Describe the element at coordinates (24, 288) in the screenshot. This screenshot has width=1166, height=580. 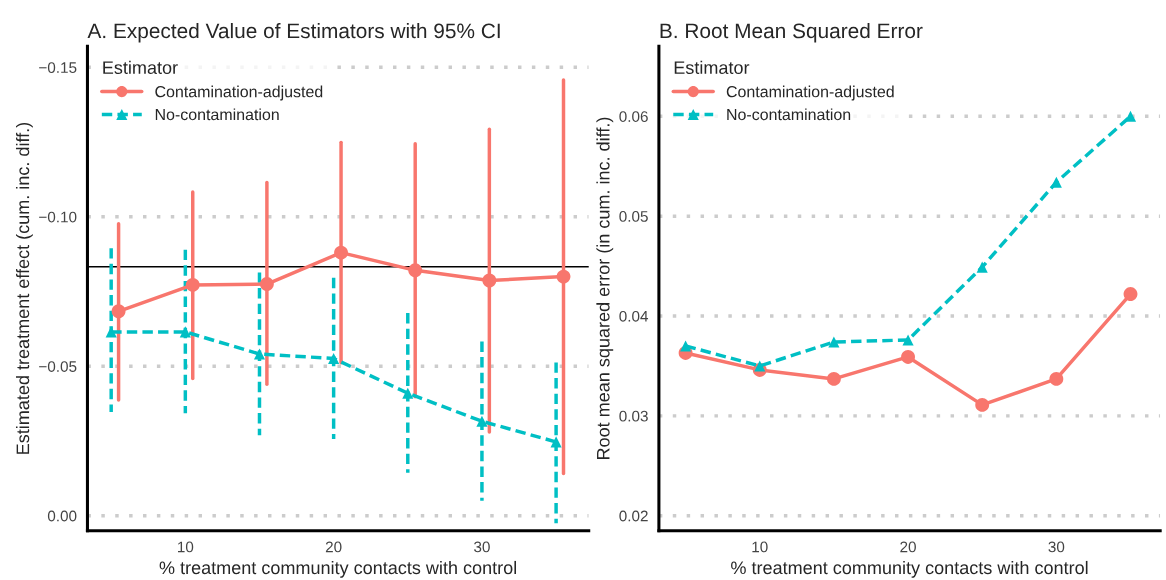
I see `y-axis-title: Estimated treatment effect (cum. inc. diff.)` at that location.